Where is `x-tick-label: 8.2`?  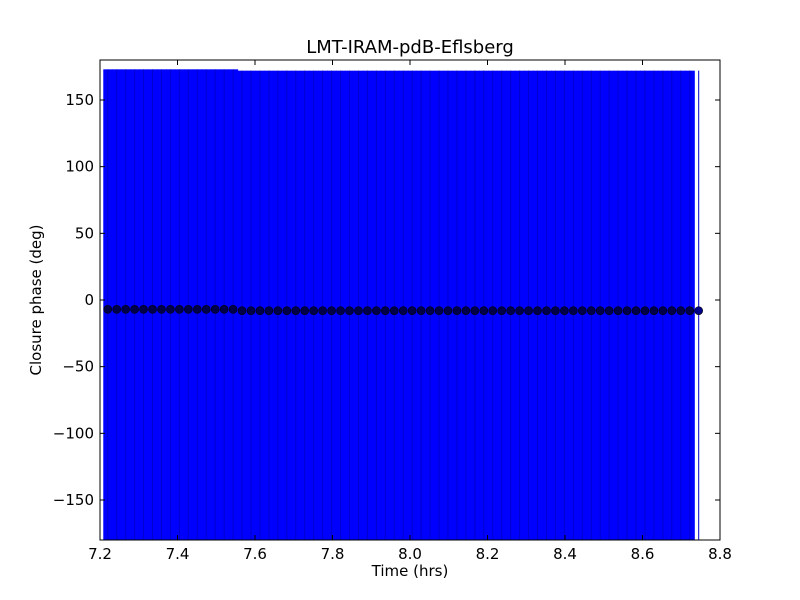 x-tick-label: 8.2 is located at coordinates (488, 554).